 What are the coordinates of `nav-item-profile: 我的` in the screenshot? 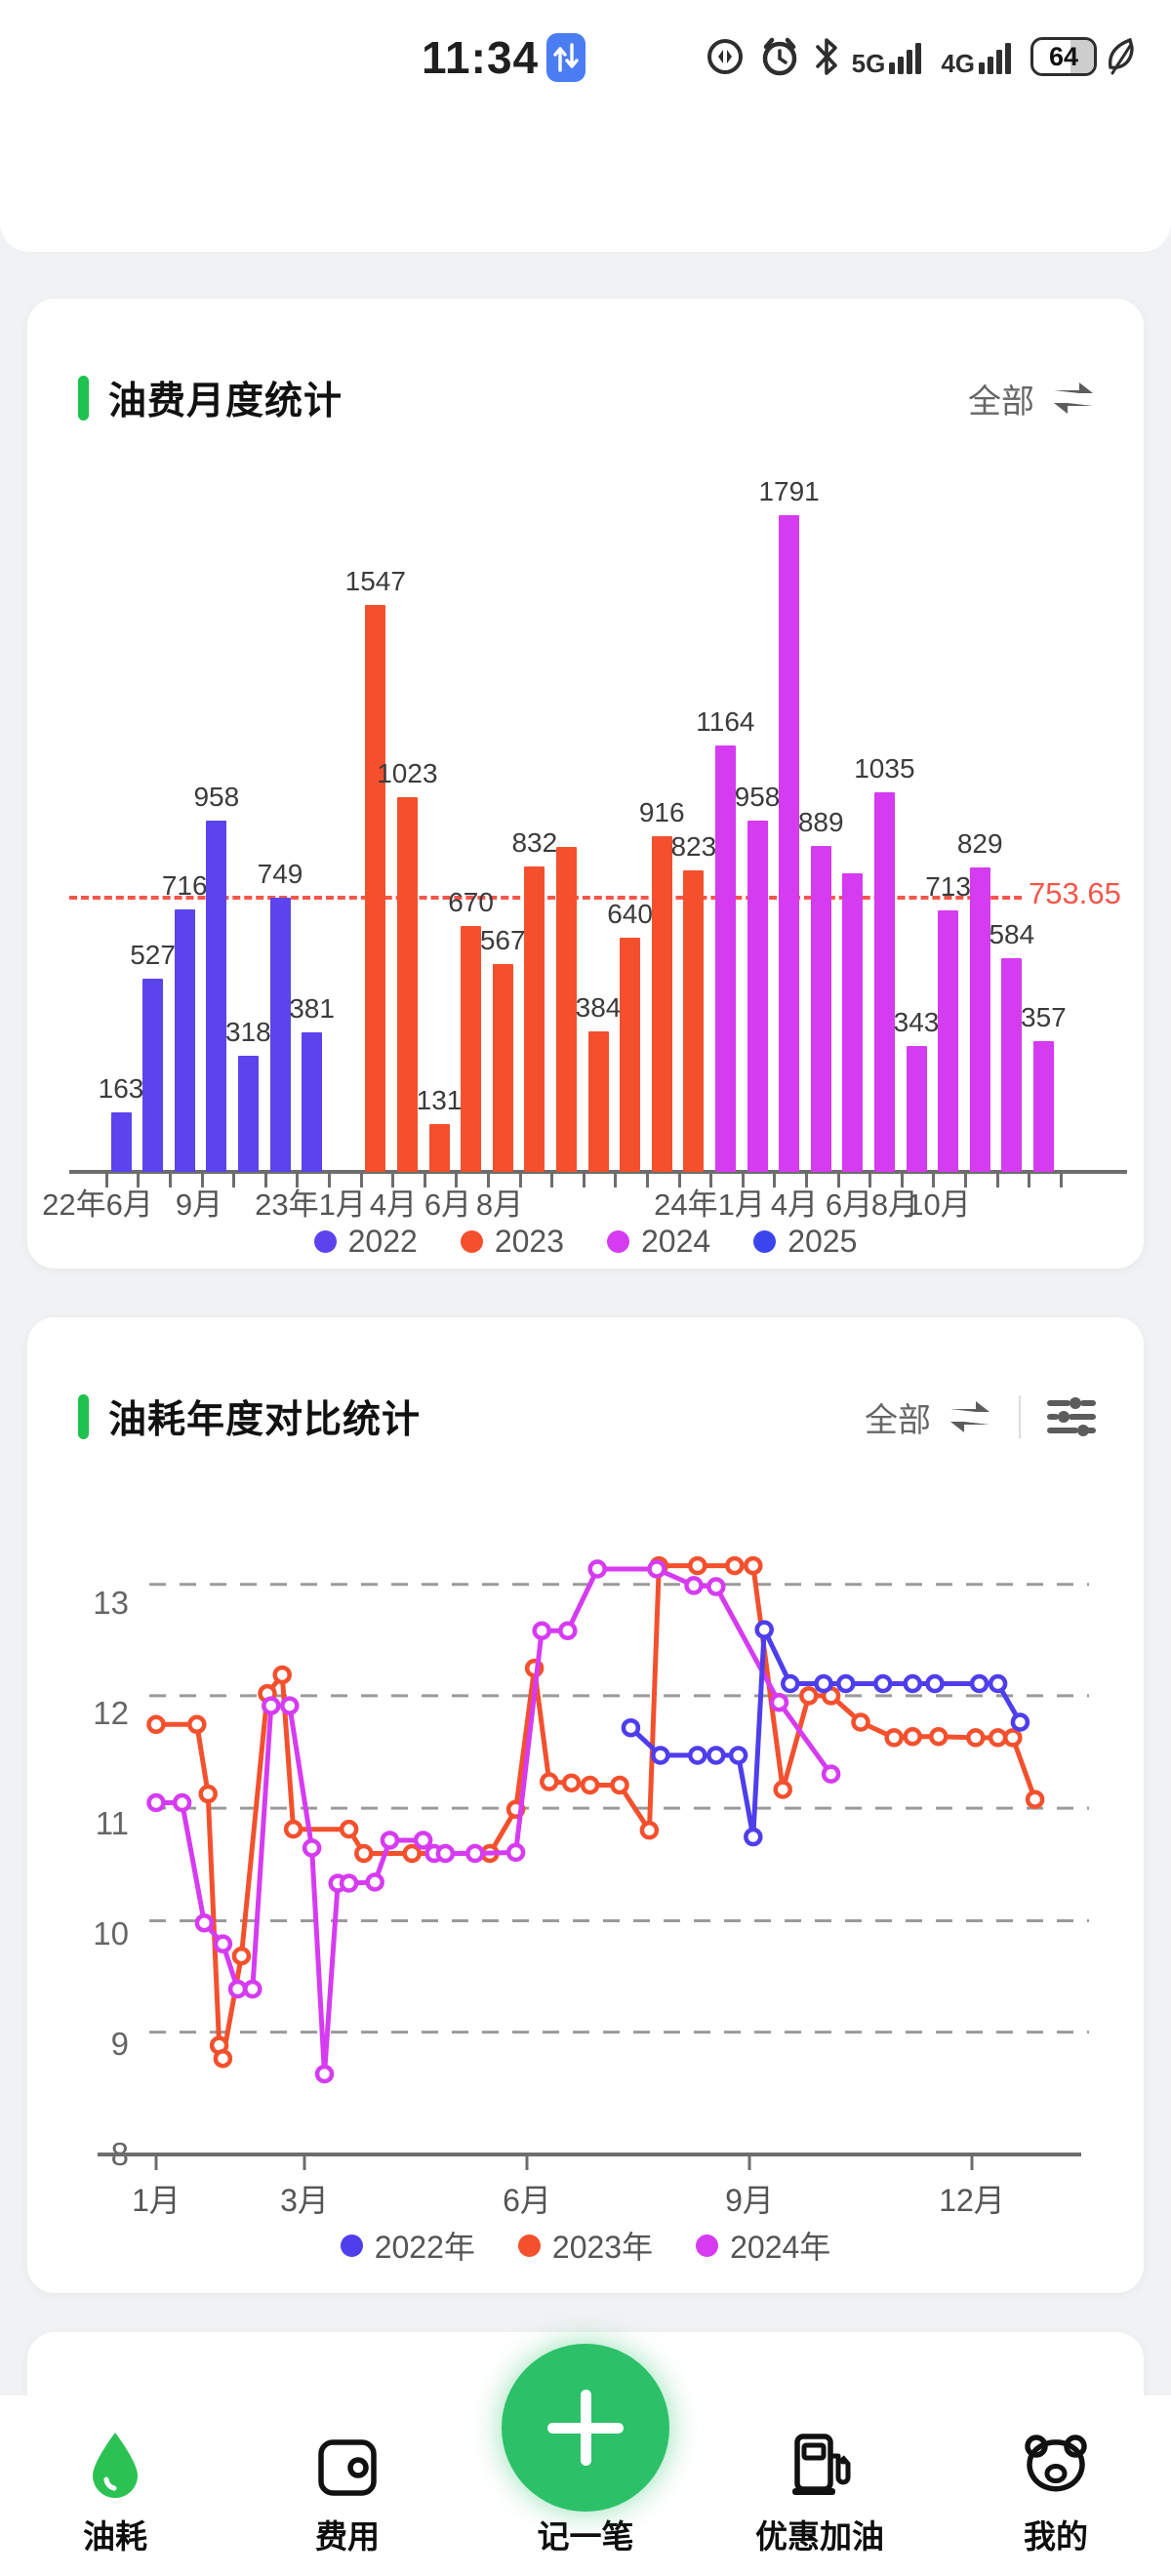 It's located at (1055, 2485).